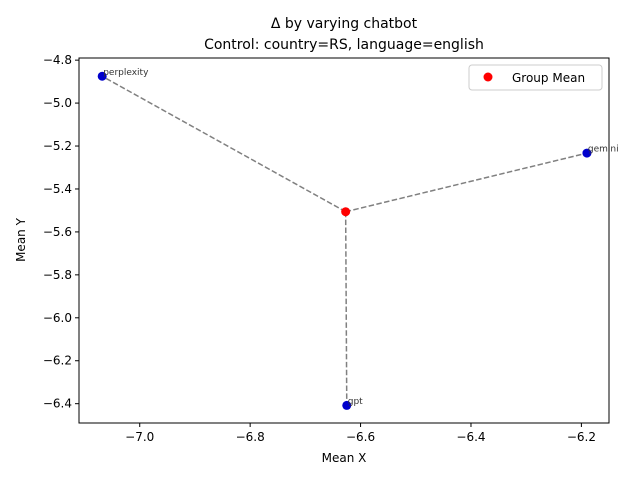  What do you see at coordinates (344, 24) in the screenshot?
I see `chart-title: Δ by varying chatbot` at bounding box center [344, 24].